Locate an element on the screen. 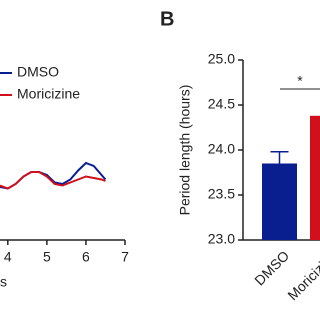  x-tick-label: 4 is located at coordinates (8, 257).